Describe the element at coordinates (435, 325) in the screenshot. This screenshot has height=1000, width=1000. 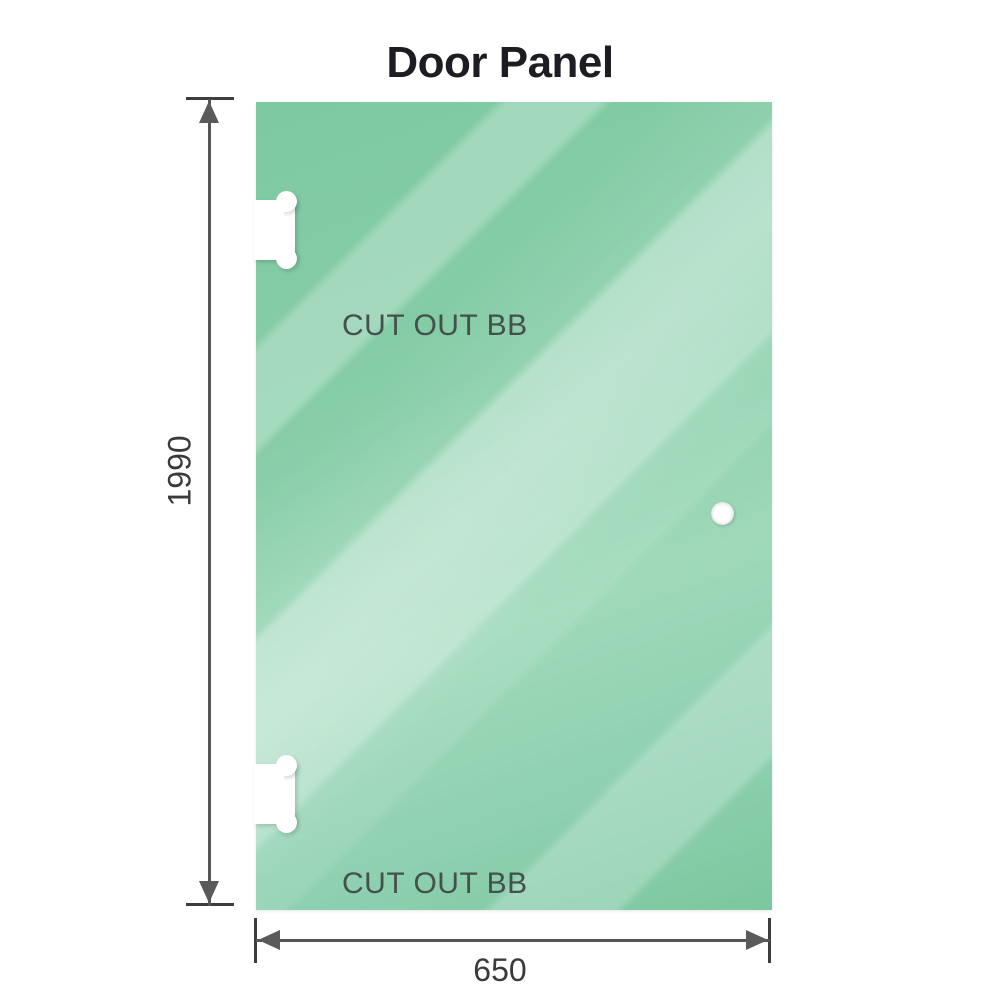
I see `cutout-top-label: CUT OUT BB` at that location.